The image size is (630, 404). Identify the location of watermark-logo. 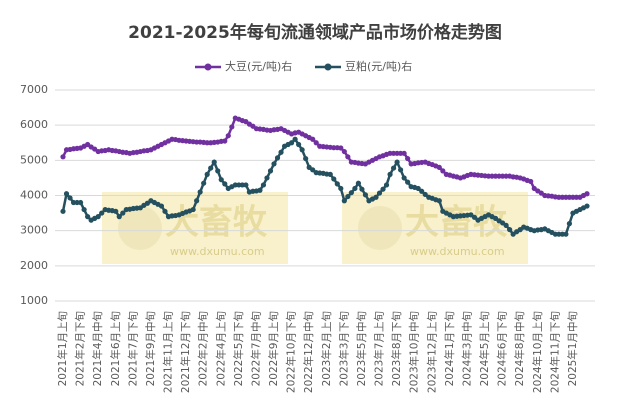
(380, 228).